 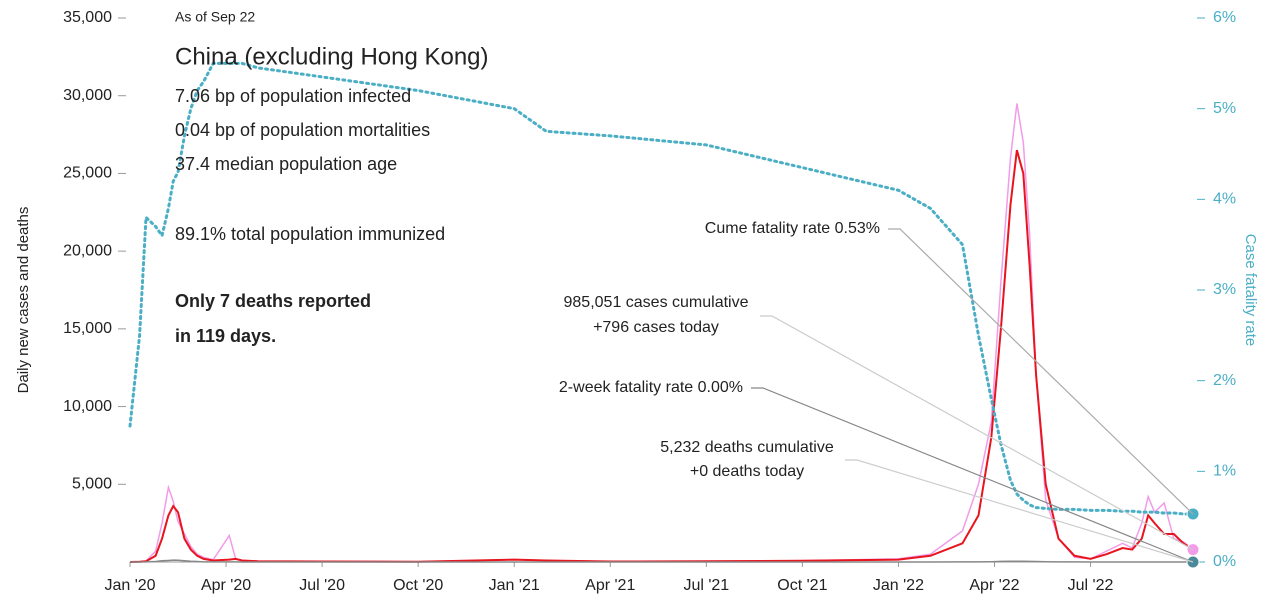 What do you see at coordinates (706, 585) in the screenshot?
I see `x-tick-label: Jul '21` at bounding box center [706, 585].